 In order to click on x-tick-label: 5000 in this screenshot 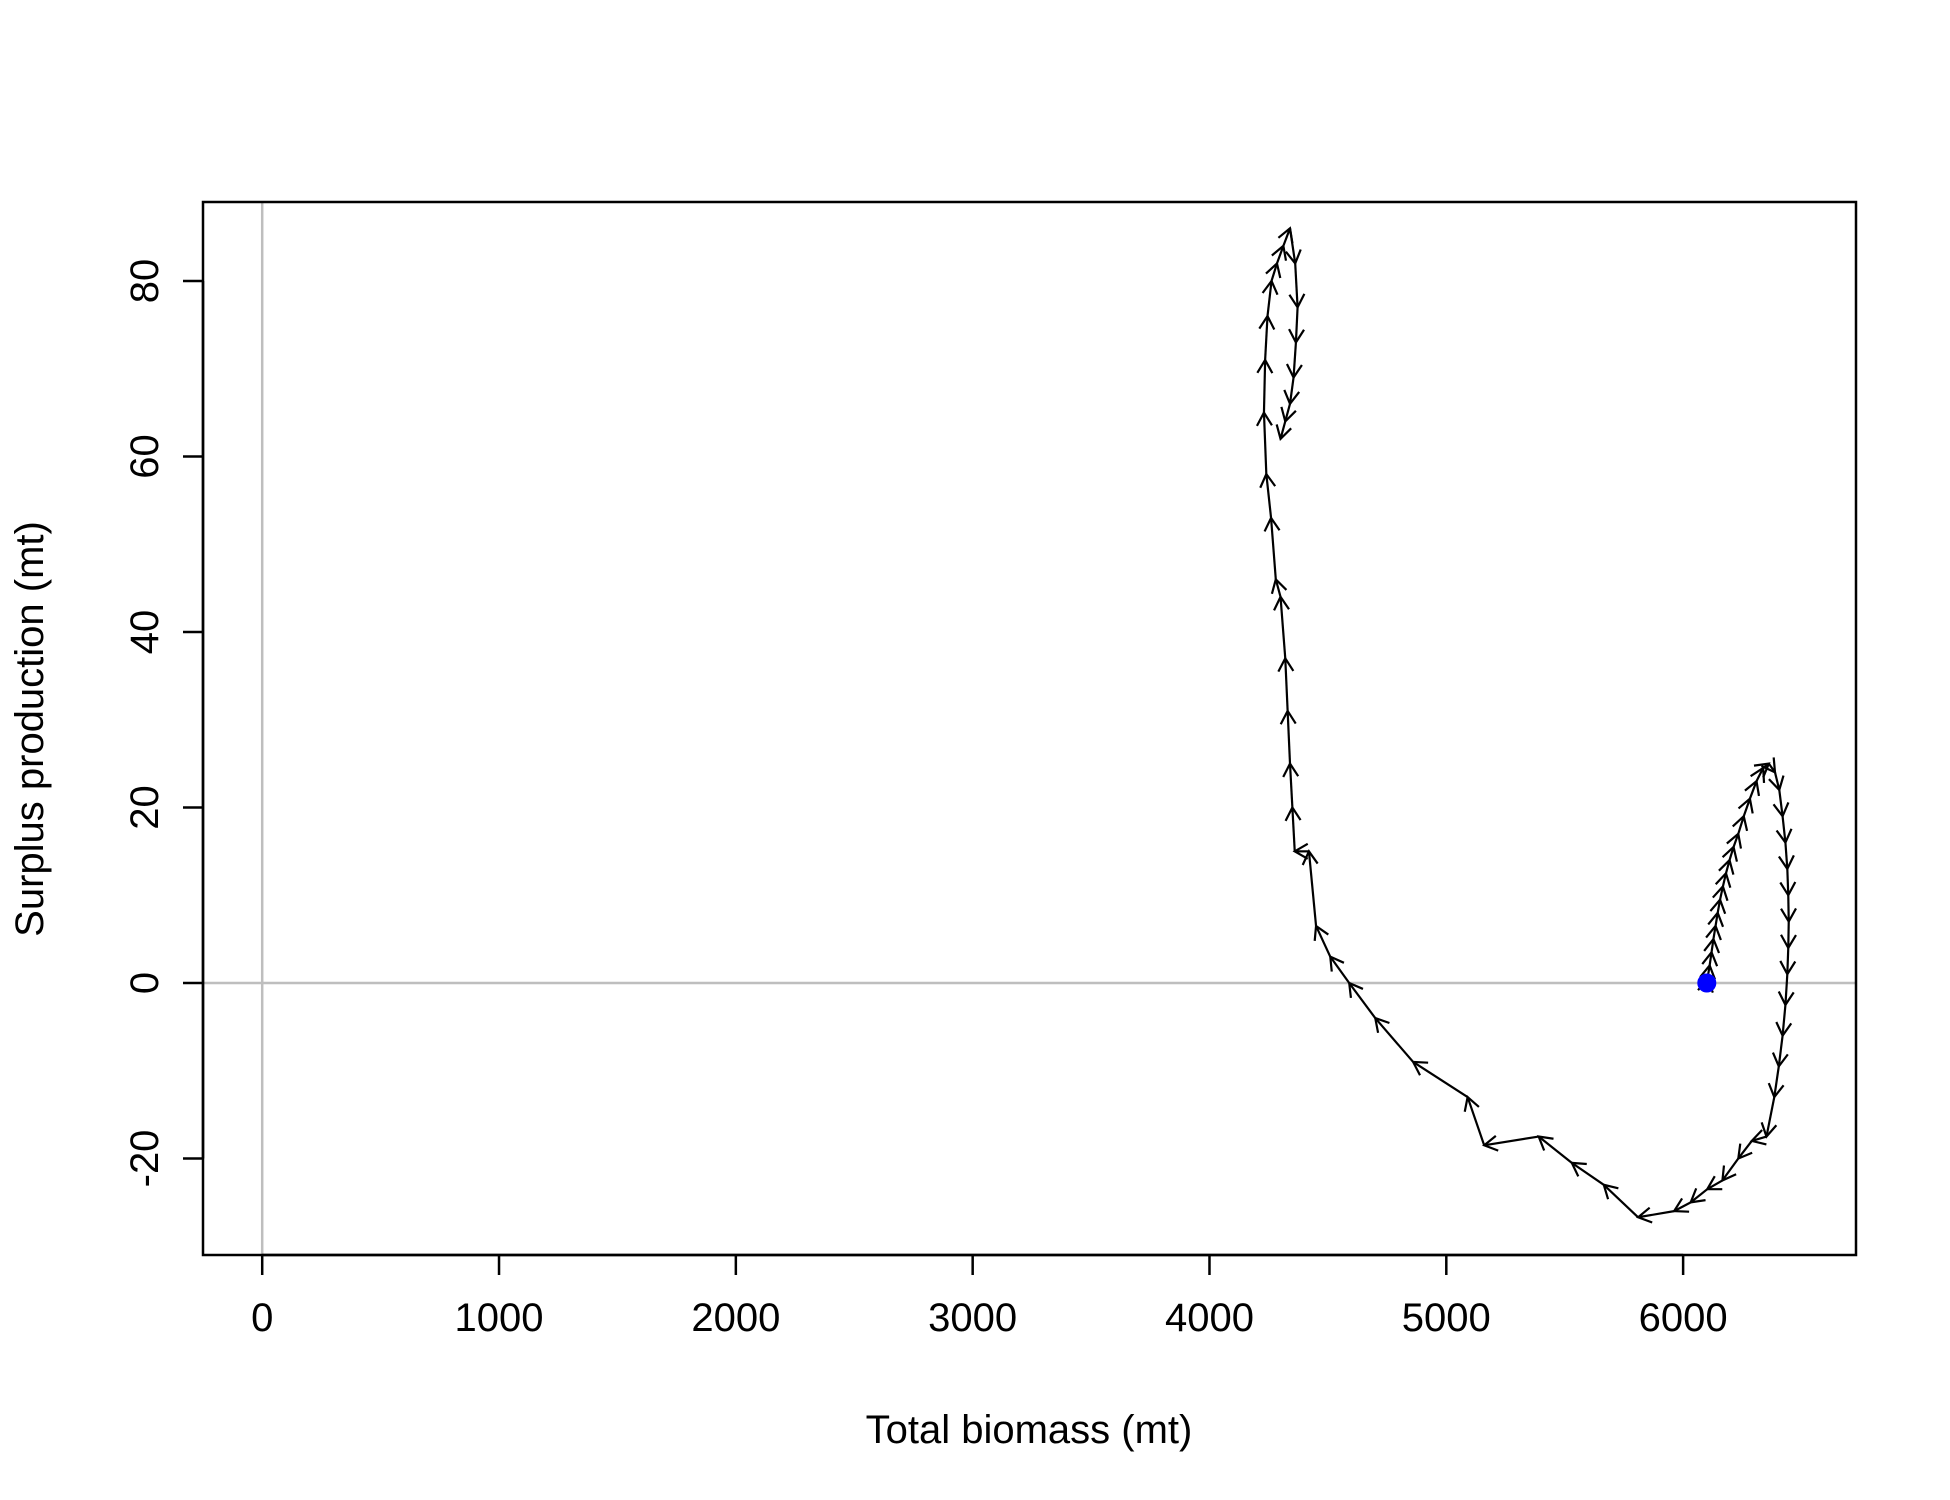, I will do `click(1446, 1318)`.